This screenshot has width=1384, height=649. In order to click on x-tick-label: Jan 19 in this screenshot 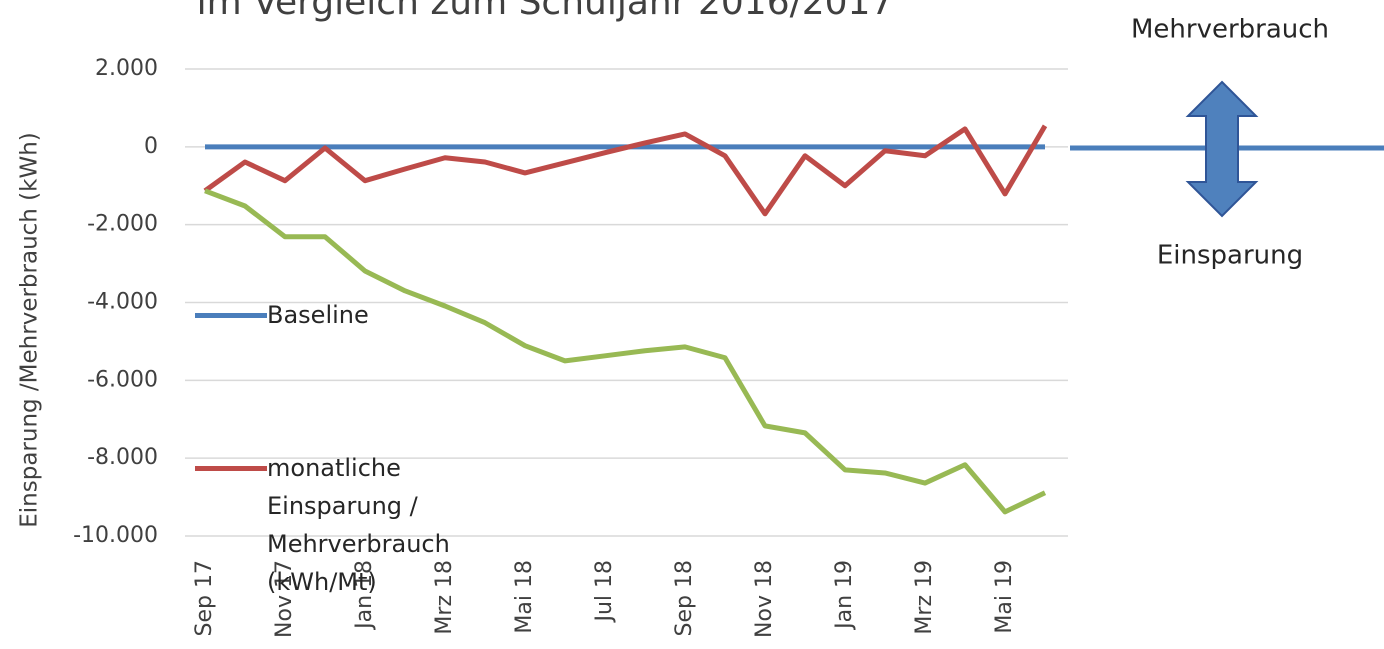, I will do `click(844, 595)`.